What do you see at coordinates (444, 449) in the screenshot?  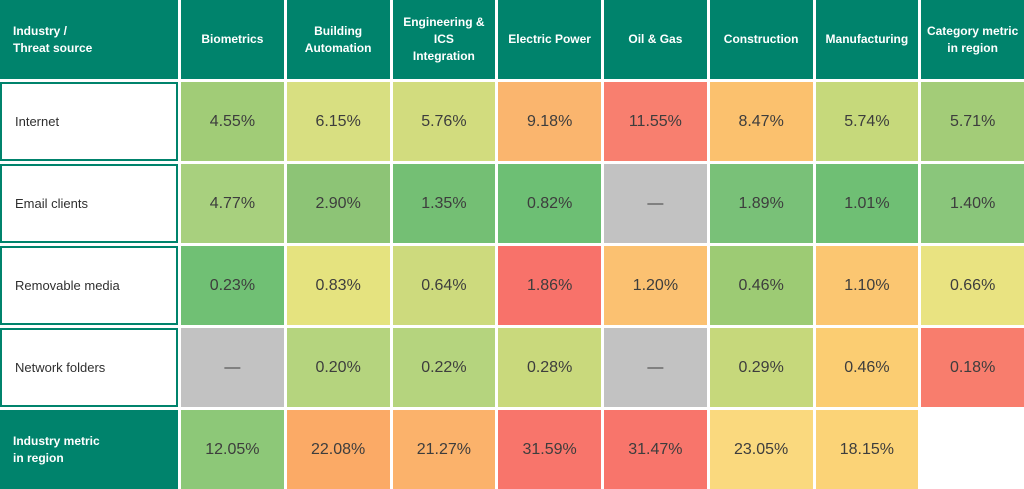 I see `heatmap-cell: 21.27%` at bounding box center [444, 449].